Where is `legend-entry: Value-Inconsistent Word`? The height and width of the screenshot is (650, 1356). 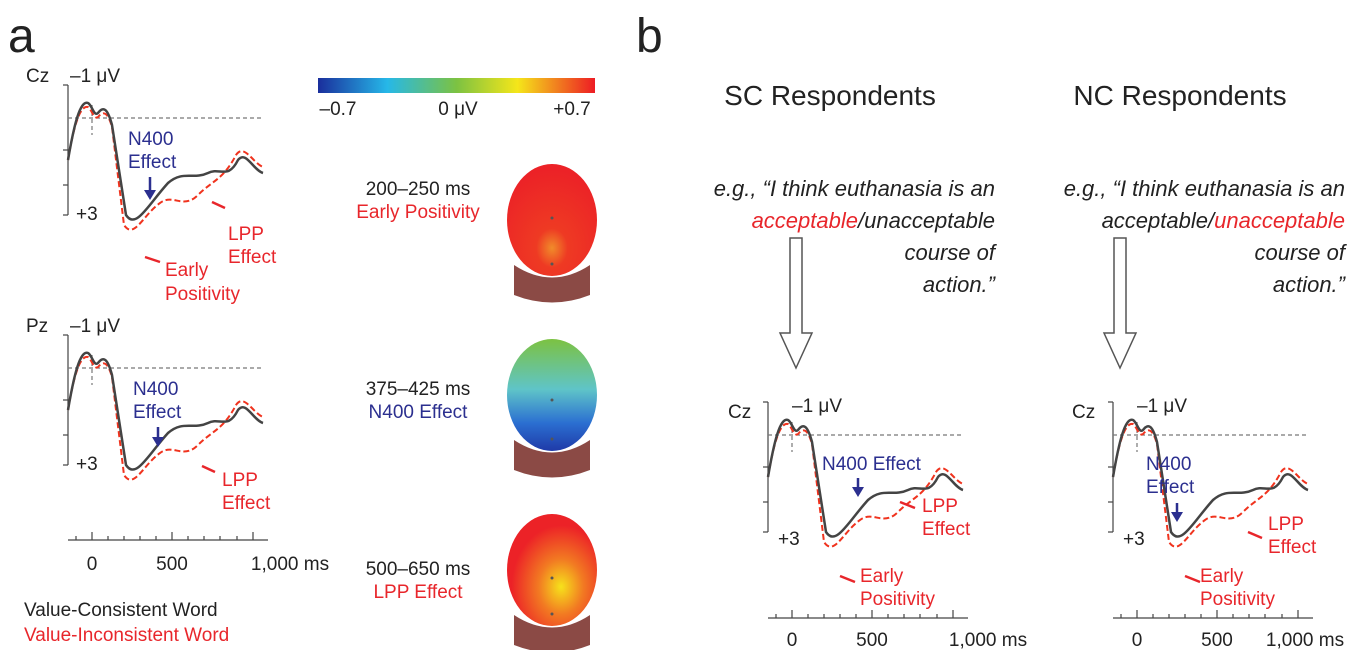
legend-entry: Value-Inconsistent Word is located at coordinates (126, 635).